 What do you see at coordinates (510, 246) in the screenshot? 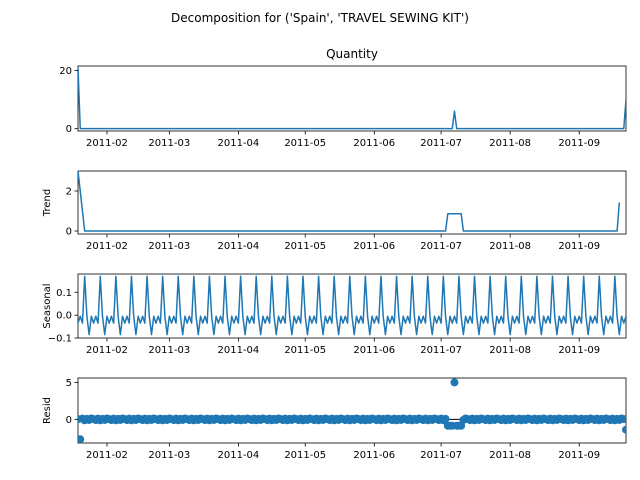
I see `trend-xtick-label: 2011-08` at bounding box center [510, 246].